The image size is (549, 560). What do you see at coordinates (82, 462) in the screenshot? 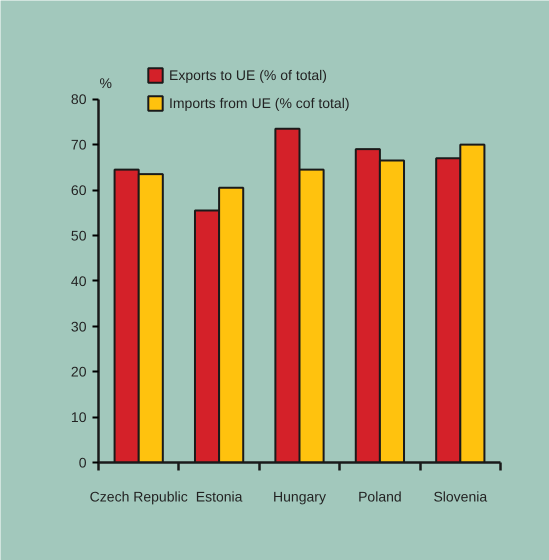
I see `y-tick-label: 0` at bounding box center [82, 462].